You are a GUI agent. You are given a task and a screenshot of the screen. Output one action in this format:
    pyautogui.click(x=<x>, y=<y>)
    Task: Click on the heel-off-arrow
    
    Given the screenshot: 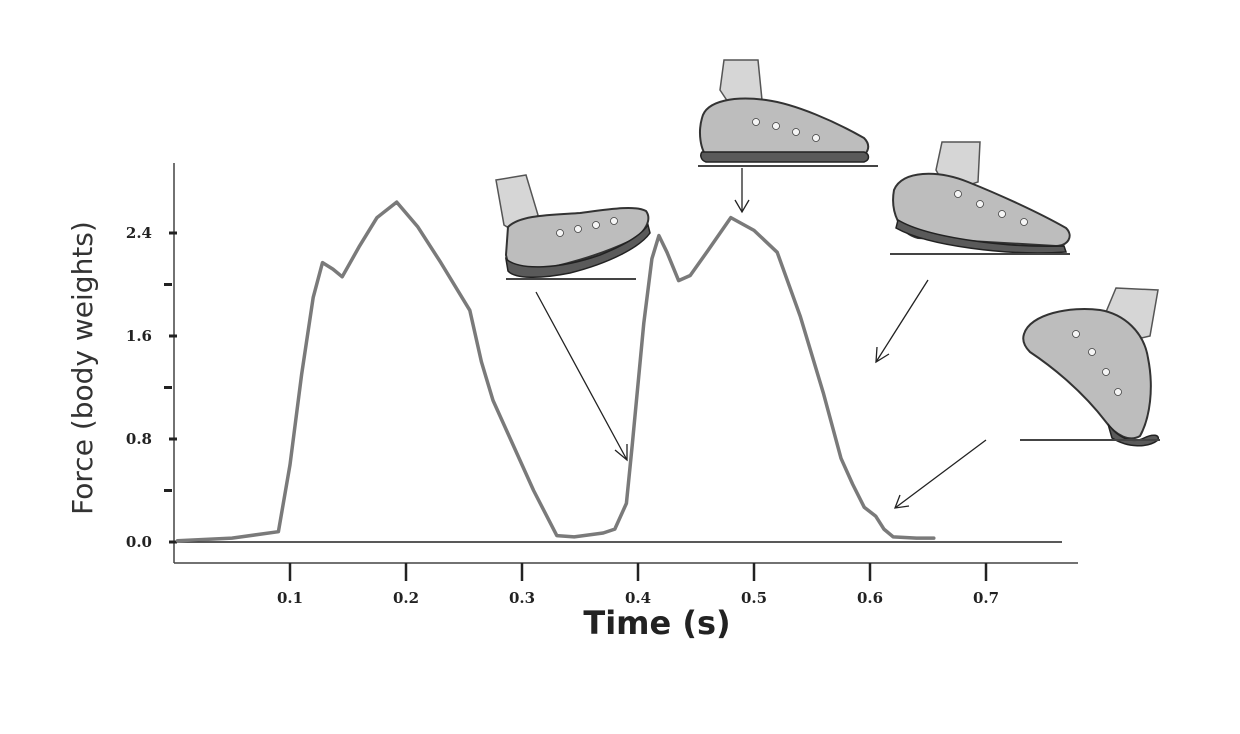 What is the action you would take?
    pyautogui.click(x=902, y=321)
    